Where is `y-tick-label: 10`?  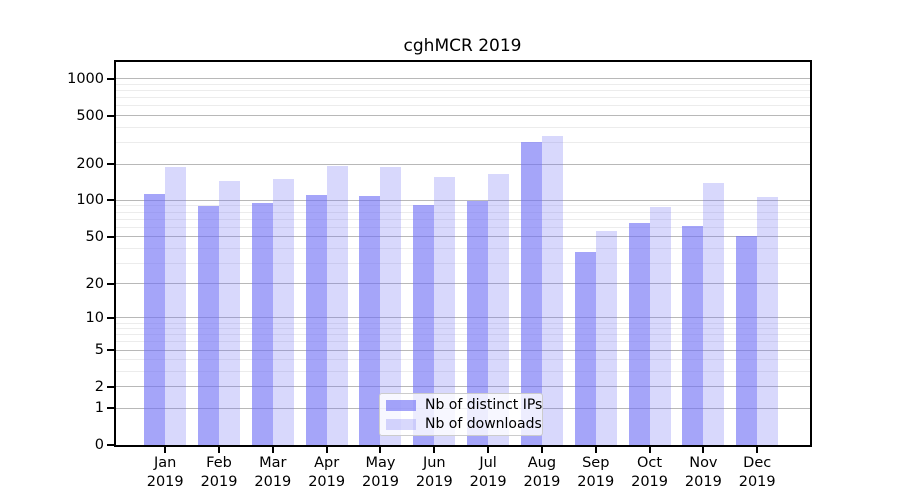
y-tick-label: 10 is located at coordinates (94, 317).